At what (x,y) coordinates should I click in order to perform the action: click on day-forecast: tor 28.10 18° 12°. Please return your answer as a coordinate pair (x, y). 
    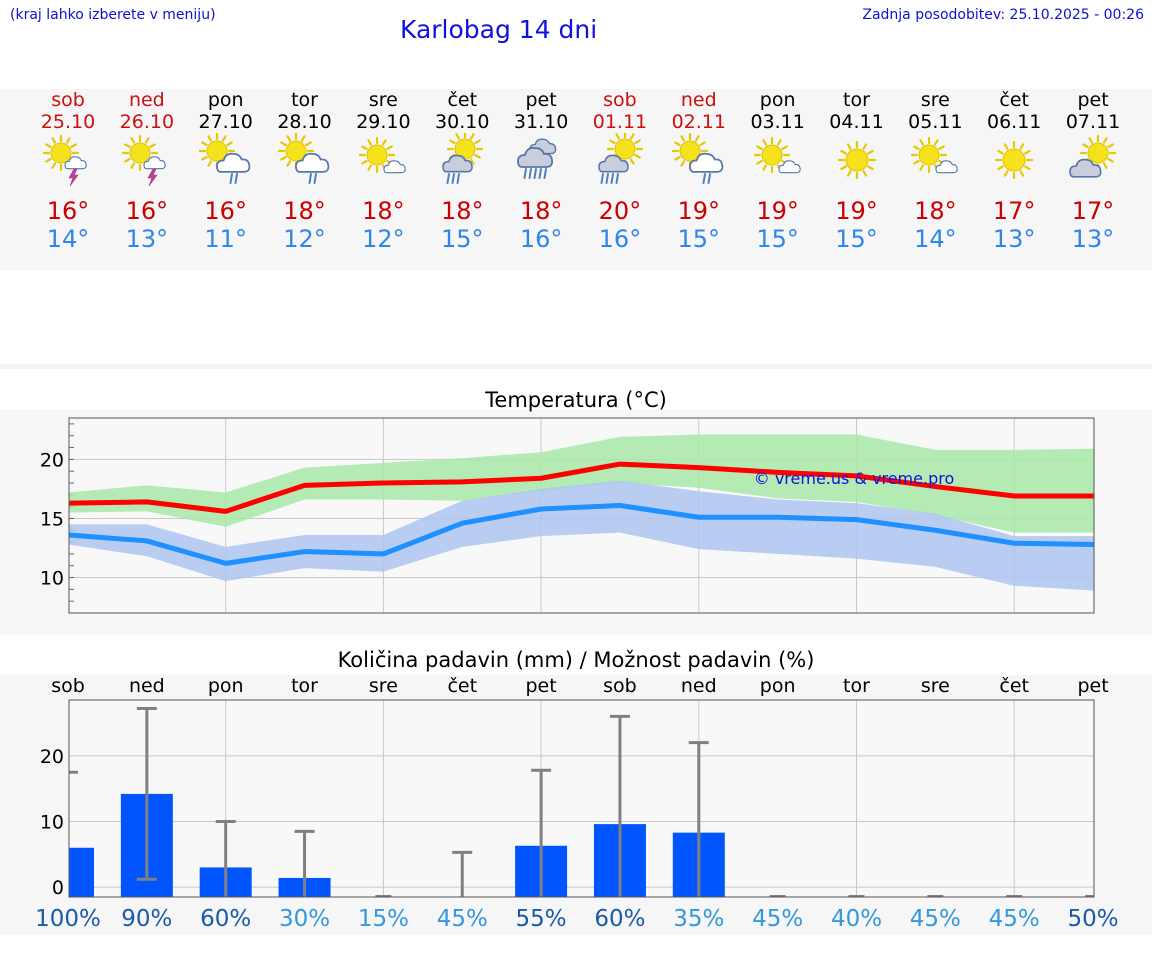
    Looking at the image, I should click on (305, 179).